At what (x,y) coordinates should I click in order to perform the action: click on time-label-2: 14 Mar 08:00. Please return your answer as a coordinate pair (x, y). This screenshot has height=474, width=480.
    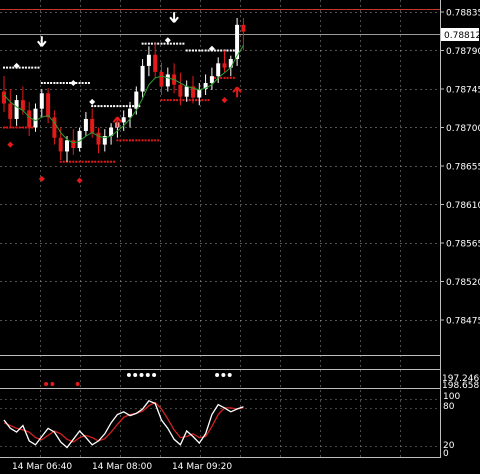
    Looking at the image, I should click on (122, 467).